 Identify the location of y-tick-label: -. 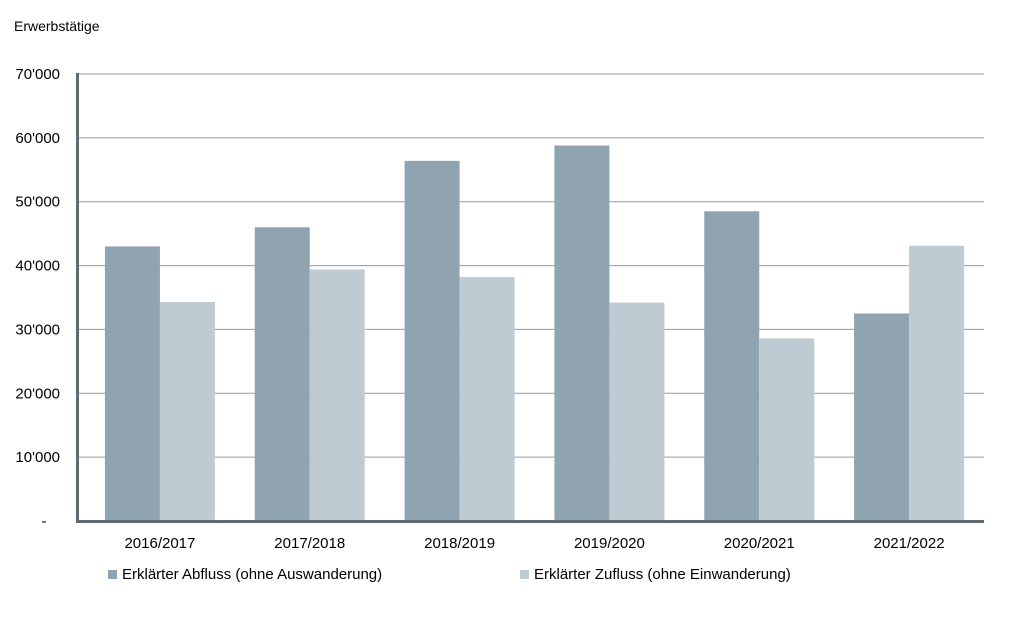
(44, 521).